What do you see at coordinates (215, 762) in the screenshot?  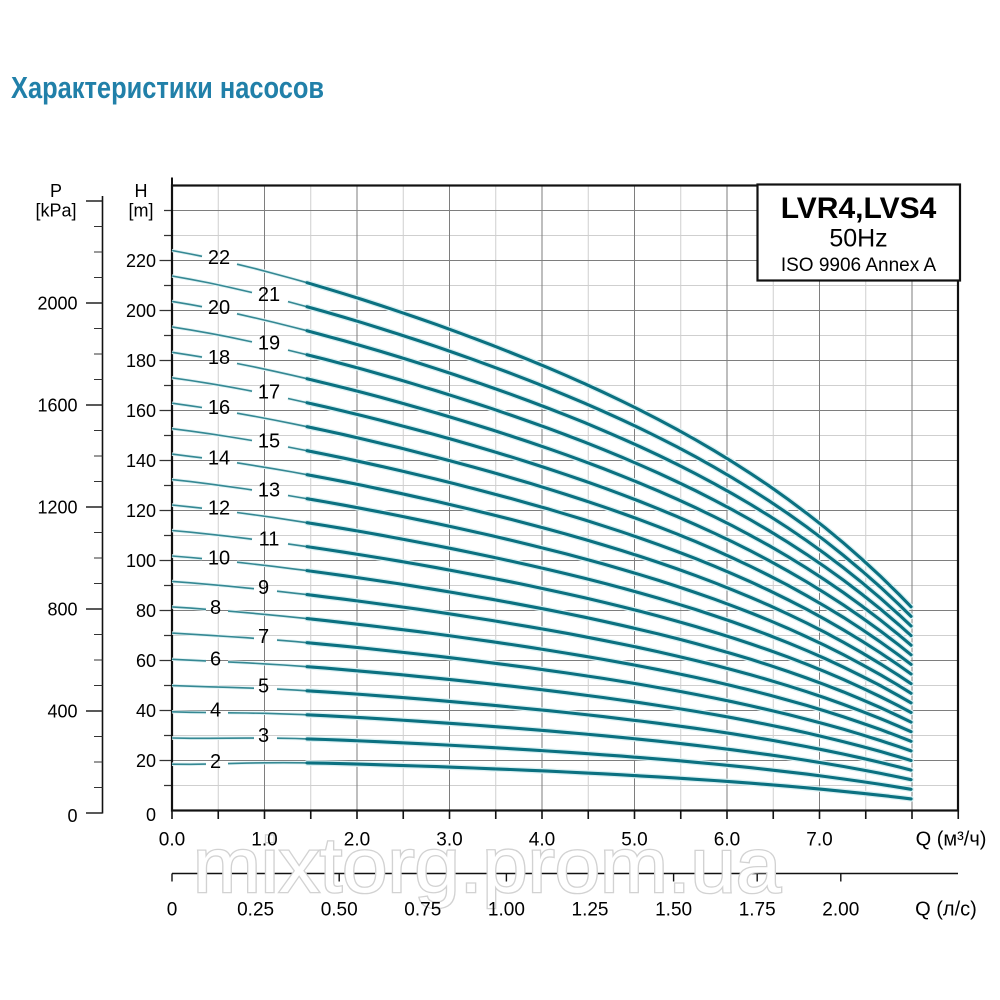 I see `svg-text: 2` at bounding box center [215, 762].